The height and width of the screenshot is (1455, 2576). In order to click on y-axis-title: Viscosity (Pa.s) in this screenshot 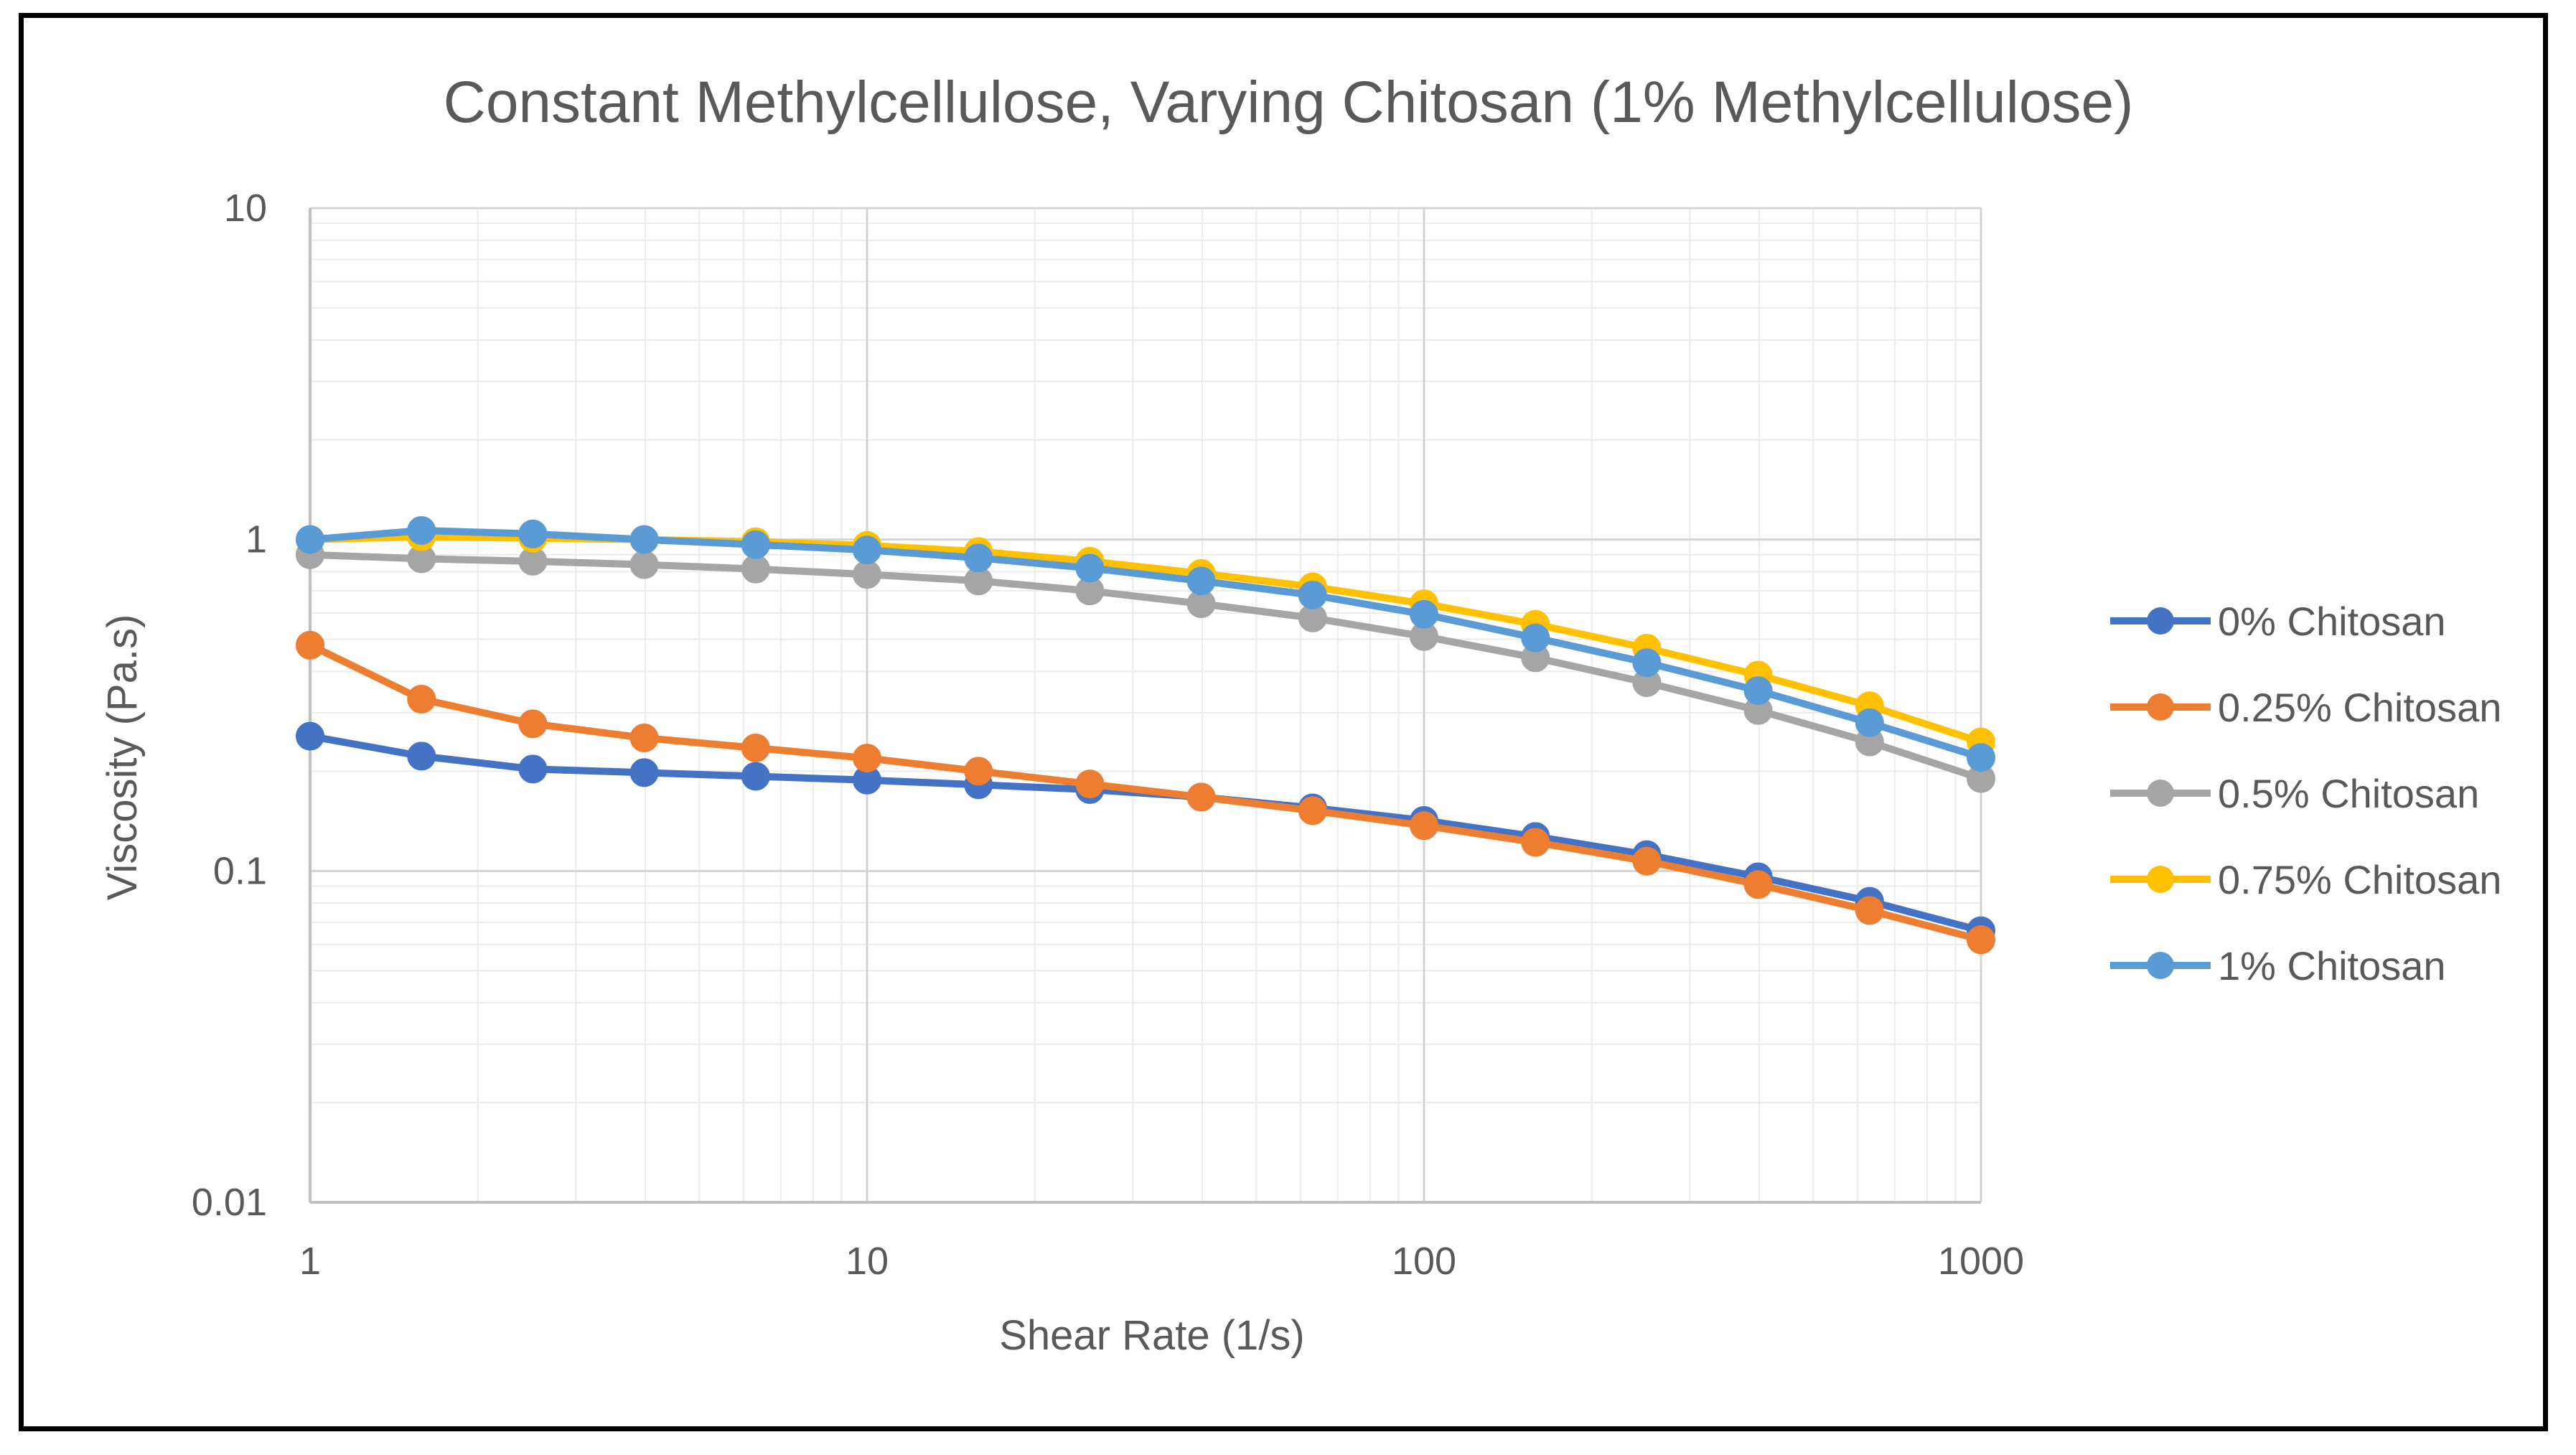, I will do `click(123, 757)`.